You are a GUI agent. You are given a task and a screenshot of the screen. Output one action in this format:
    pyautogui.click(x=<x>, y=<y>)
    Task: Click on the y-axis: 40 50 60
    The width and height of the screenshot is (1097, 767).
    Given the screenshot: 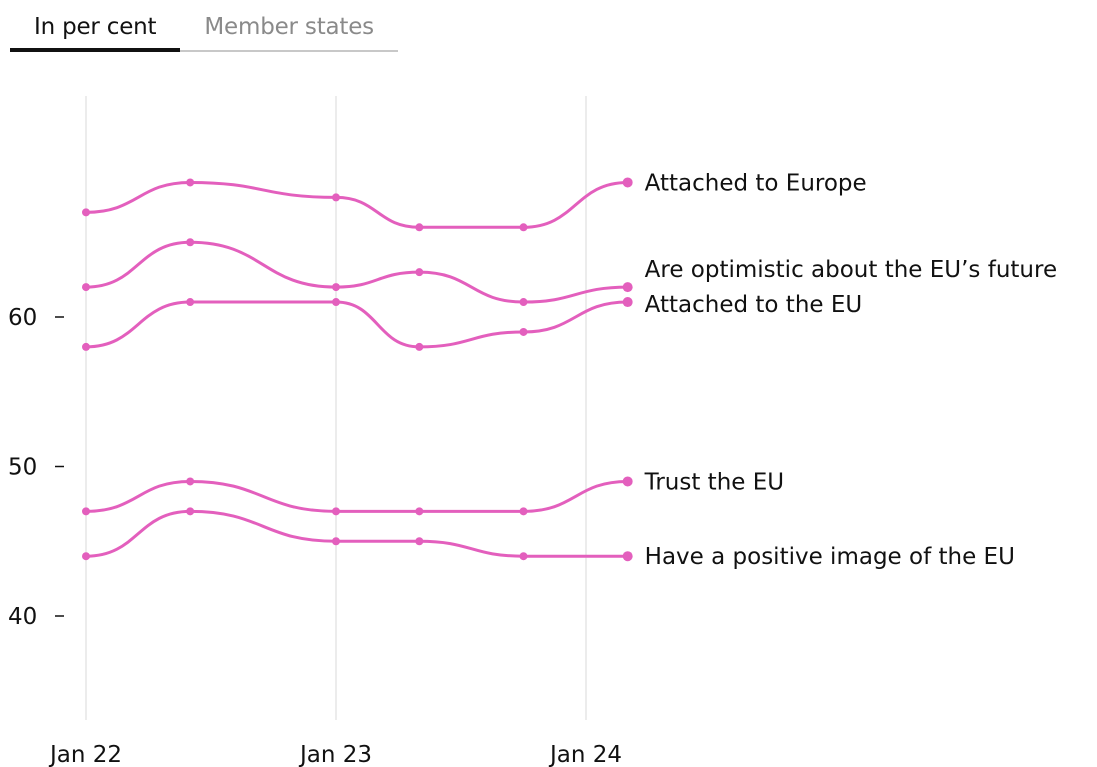 What is the action you would take?
    pyautogui.click(x=36, y=467)
    